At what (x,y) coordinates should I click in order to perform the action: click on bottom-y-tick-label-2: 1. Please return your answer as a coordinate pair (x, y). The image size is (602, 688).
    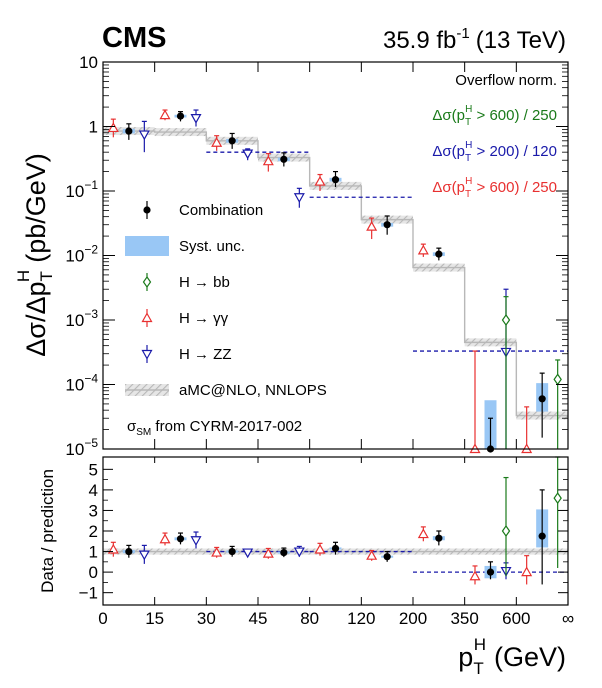
    Looking at the image, I should click on (93, 552).